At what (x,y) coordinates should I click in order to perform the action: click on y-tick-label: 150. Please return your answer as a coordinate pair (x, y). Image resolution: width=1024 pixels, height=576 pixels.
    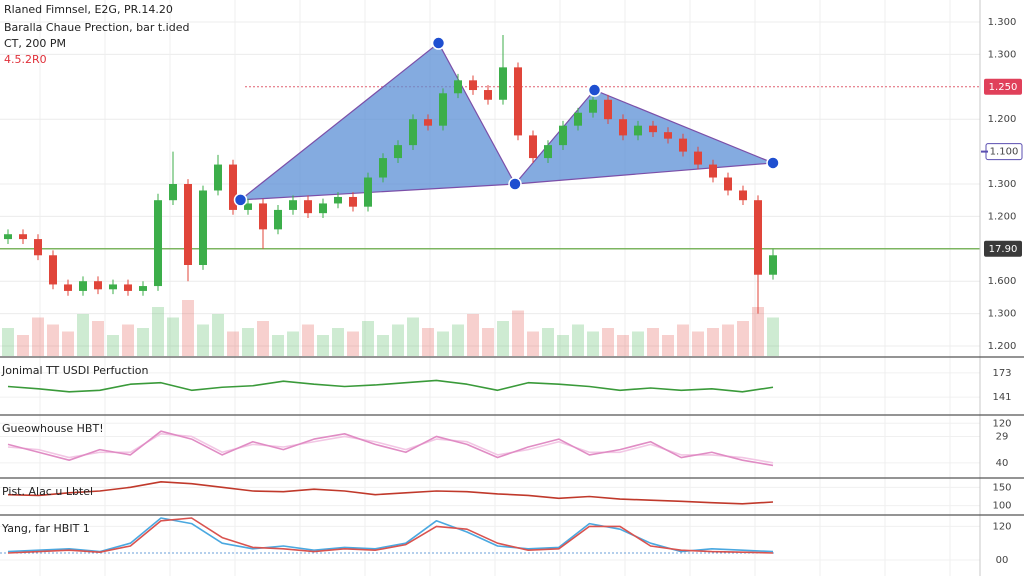
    Looking at the image, I should click on (1001, 487).